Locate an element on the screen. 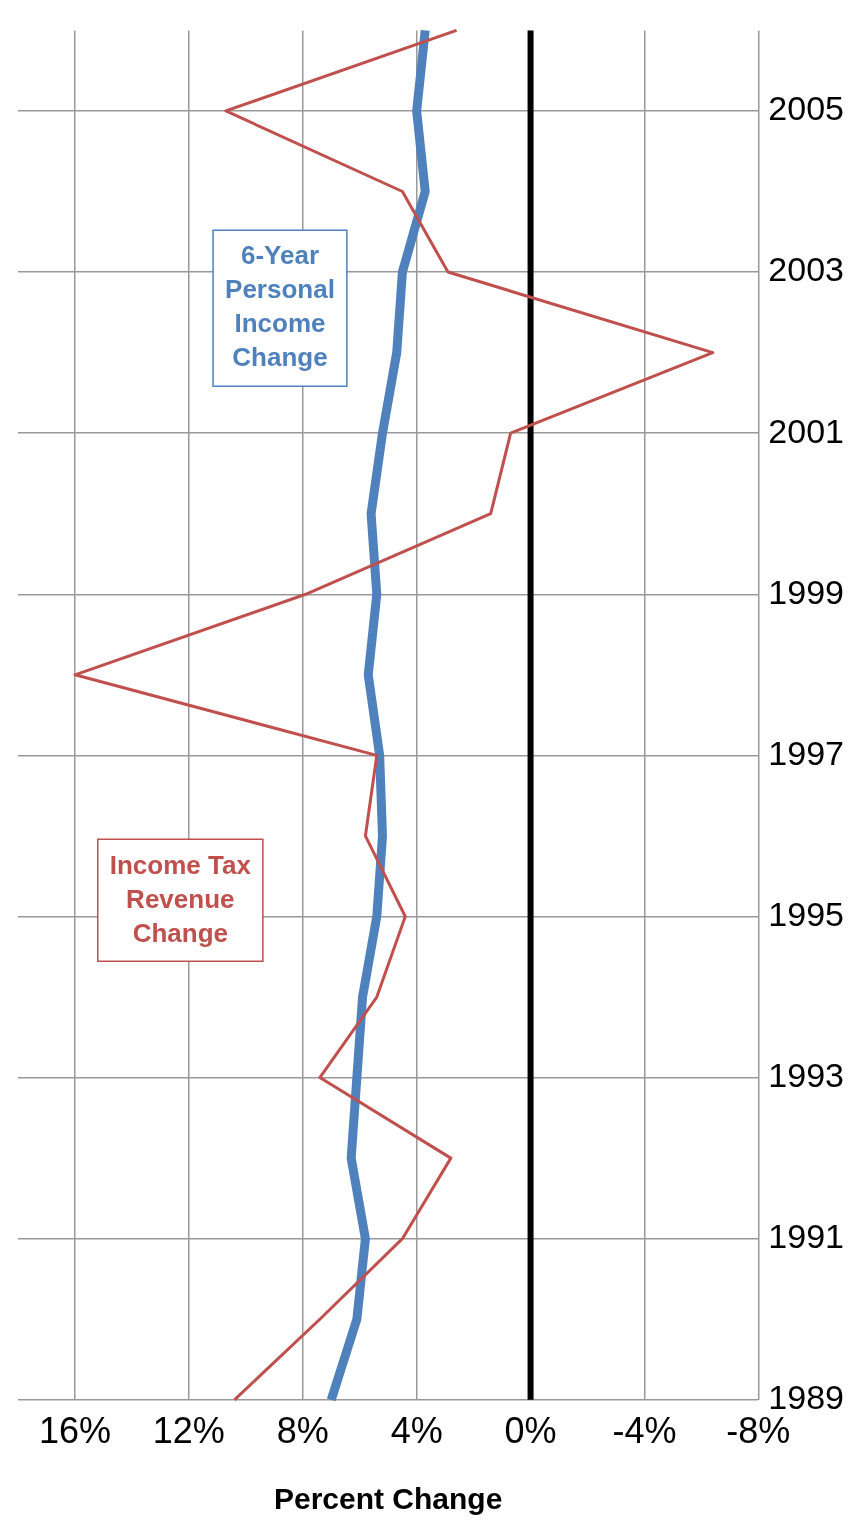  x-tick-label: 12% is located at coordinates (188, 1431).